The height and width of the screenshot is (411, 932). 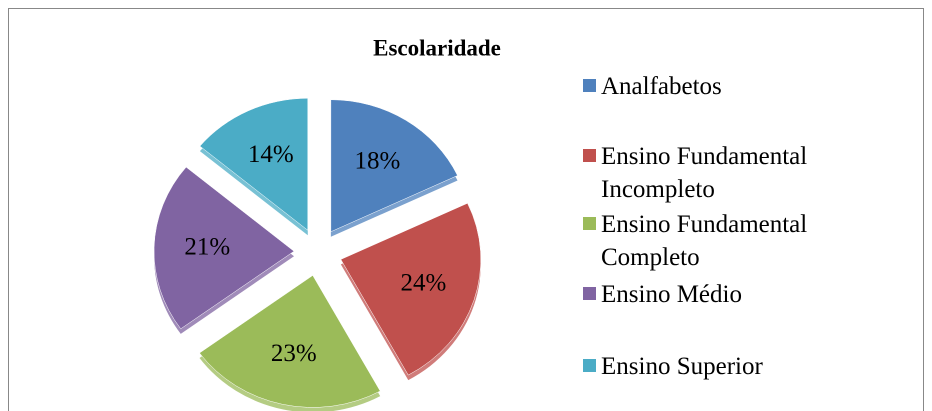 What do you see at coordinates (207, 246) in the screenshot?
I see `data-label: 21%` at bounding box center [207, 246].